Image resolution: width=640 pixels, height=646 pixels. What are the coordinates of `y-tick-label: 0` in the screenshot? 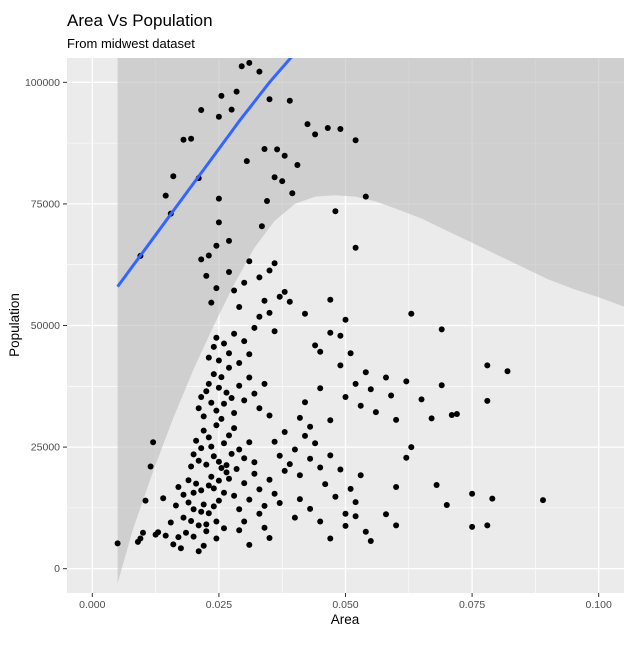 It's located at (57, 569).